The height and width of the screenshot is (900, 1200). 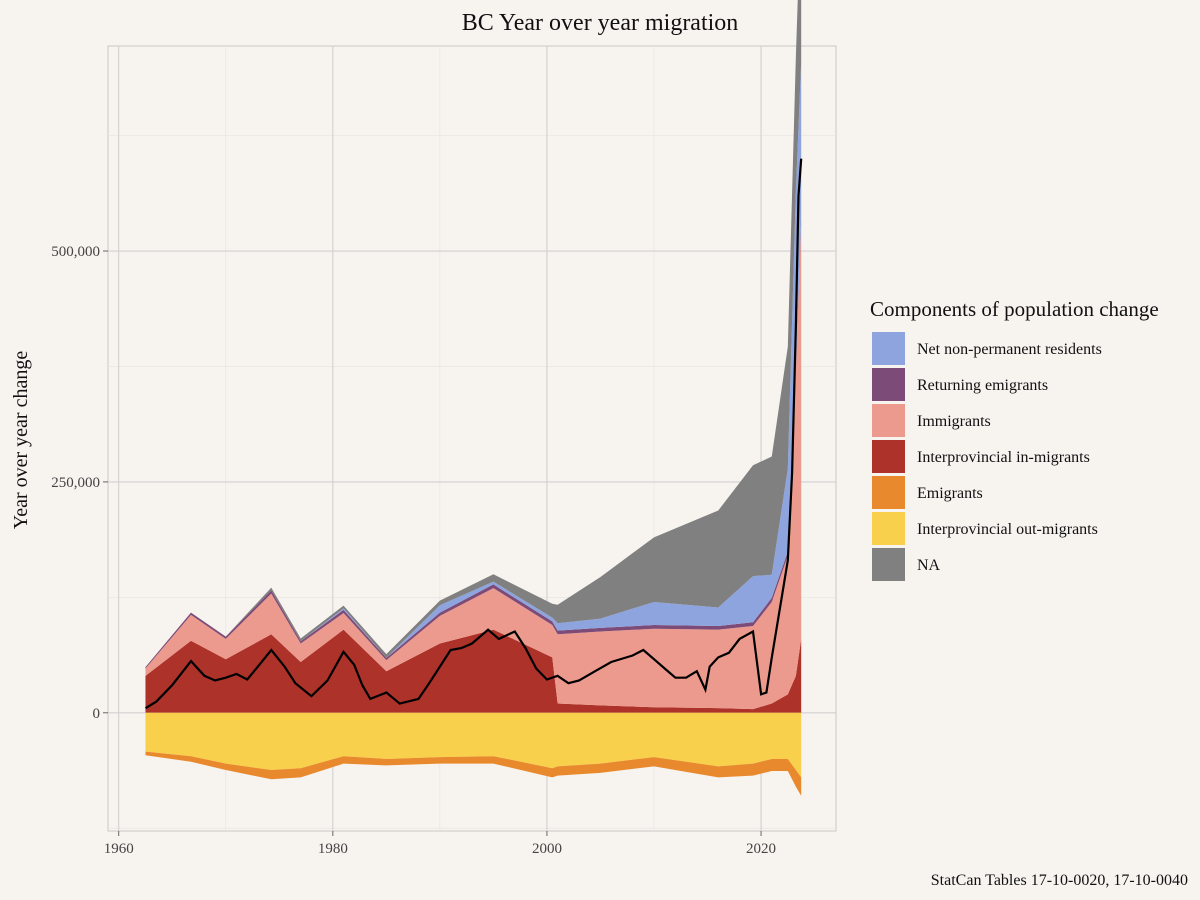 What do you see at coordinates (547, 849) in the screenshot?
I see `x-tick-label: 2000` at bounding box center [547, 849].